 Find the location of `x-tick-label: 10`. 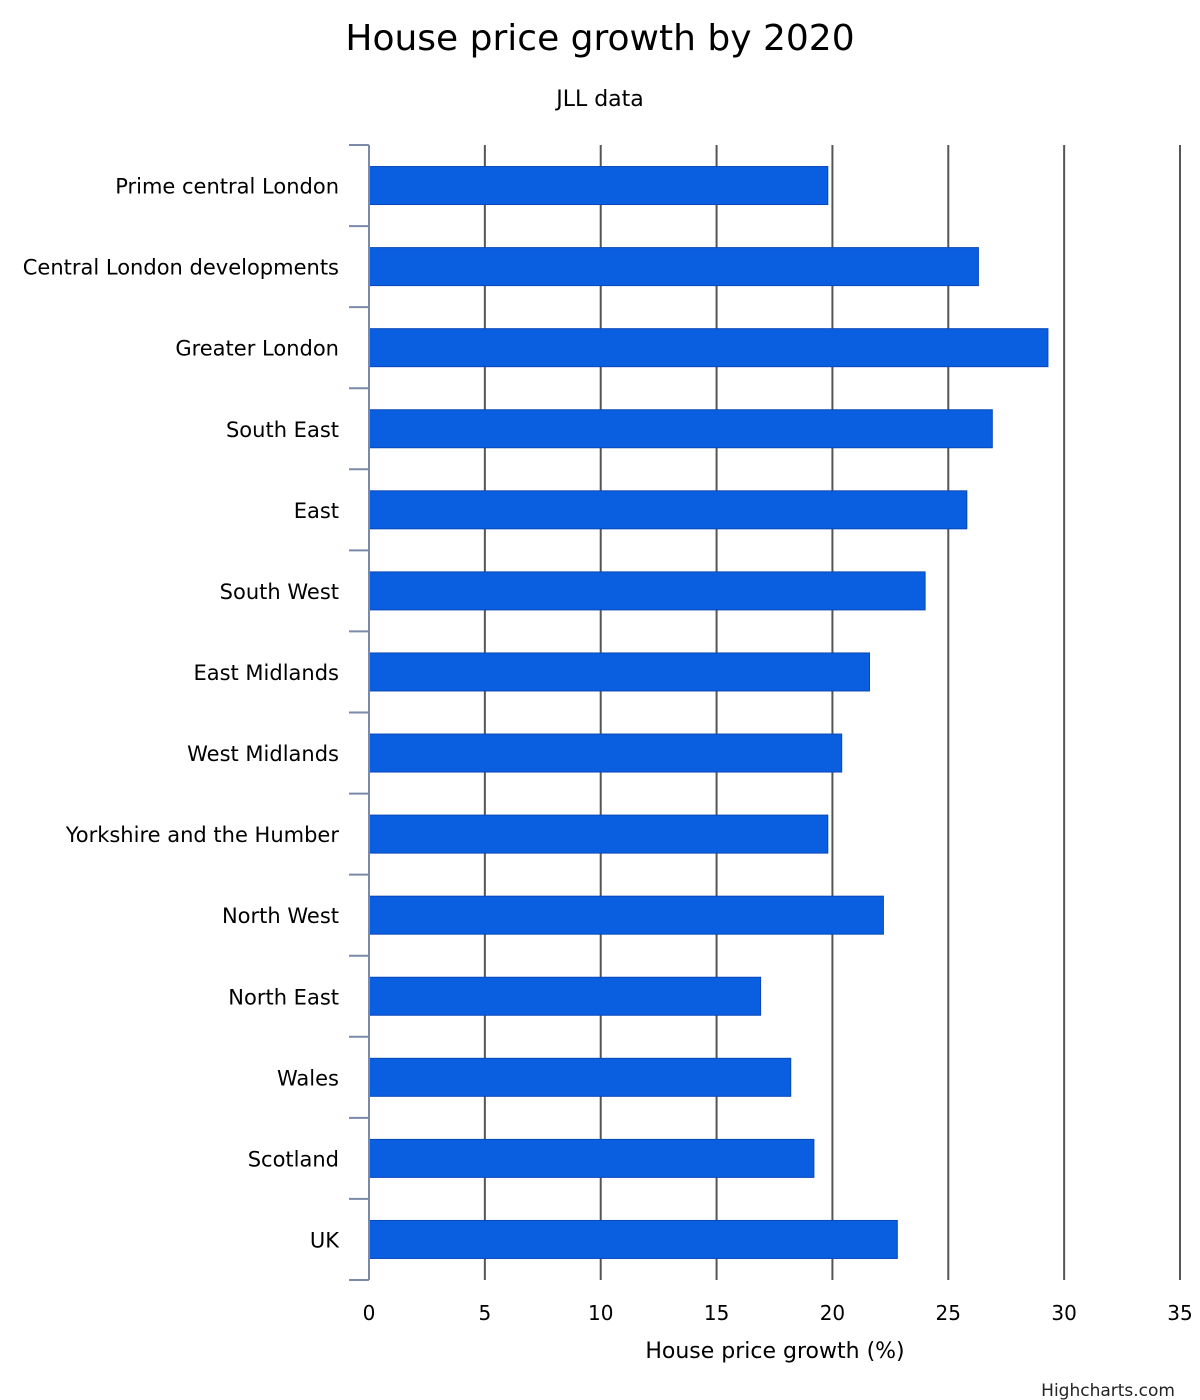

x-tick-label: 10 is located at coordinates (600, 1313).